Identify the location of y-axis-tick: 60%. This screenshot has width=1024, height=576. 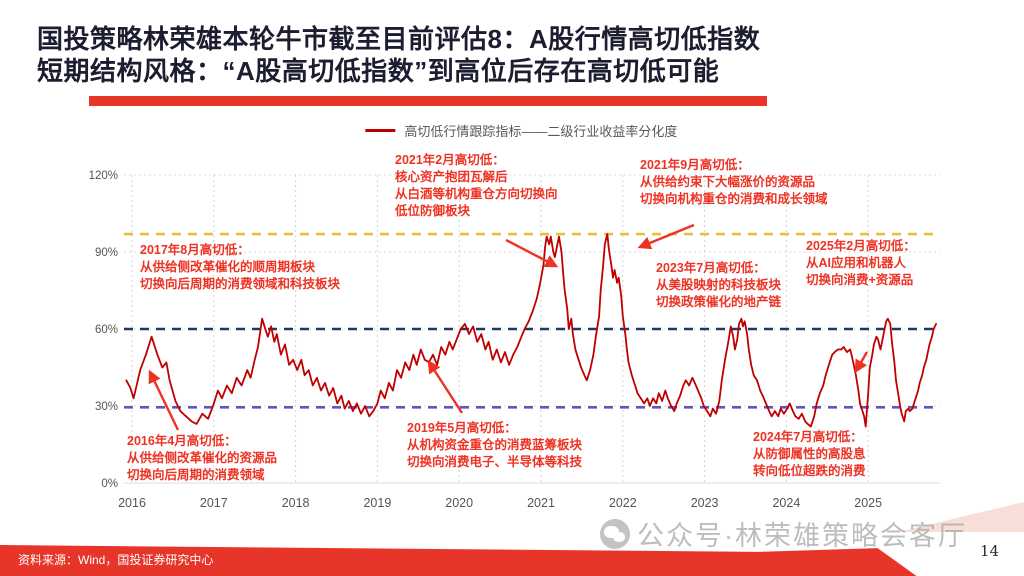
(106, 330).